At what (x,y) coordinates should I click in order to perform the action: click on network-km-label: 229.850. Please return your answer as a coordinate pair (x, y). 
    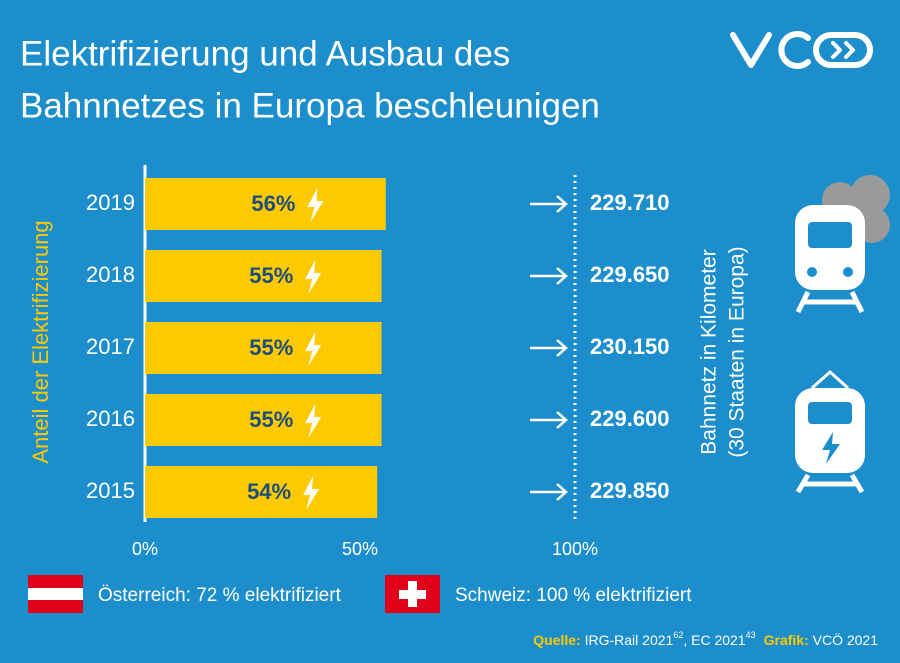
    Looking at the image, I should click on (630, 490).